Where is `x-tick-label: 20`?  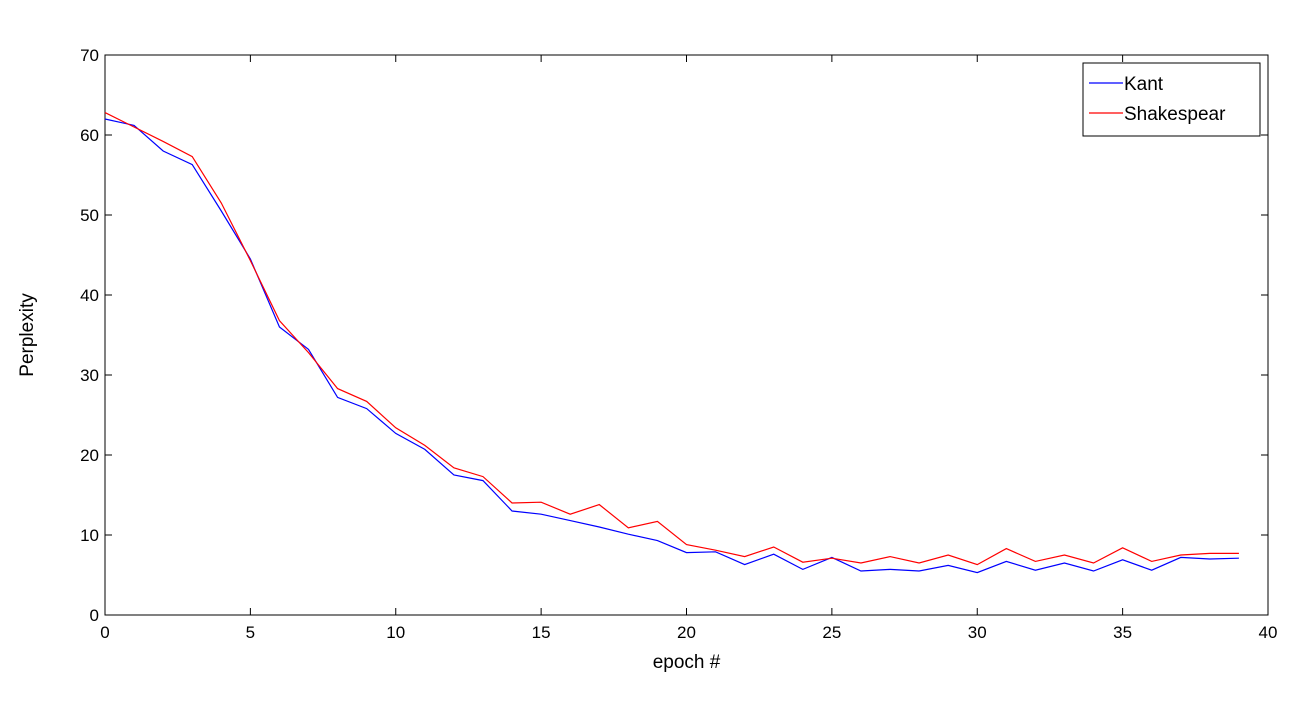
x-tick-label: 20 is located at coordinates (686, 632).